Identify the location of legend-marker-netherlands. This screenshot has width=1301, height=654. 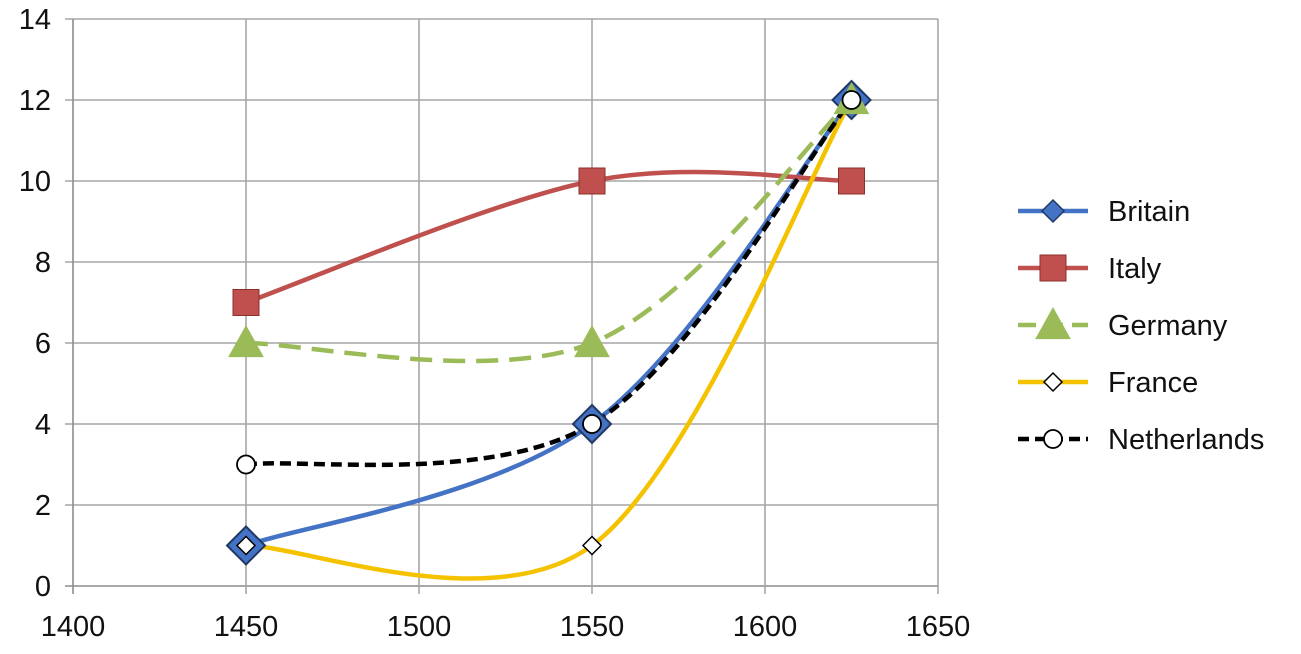
(1053, 439).